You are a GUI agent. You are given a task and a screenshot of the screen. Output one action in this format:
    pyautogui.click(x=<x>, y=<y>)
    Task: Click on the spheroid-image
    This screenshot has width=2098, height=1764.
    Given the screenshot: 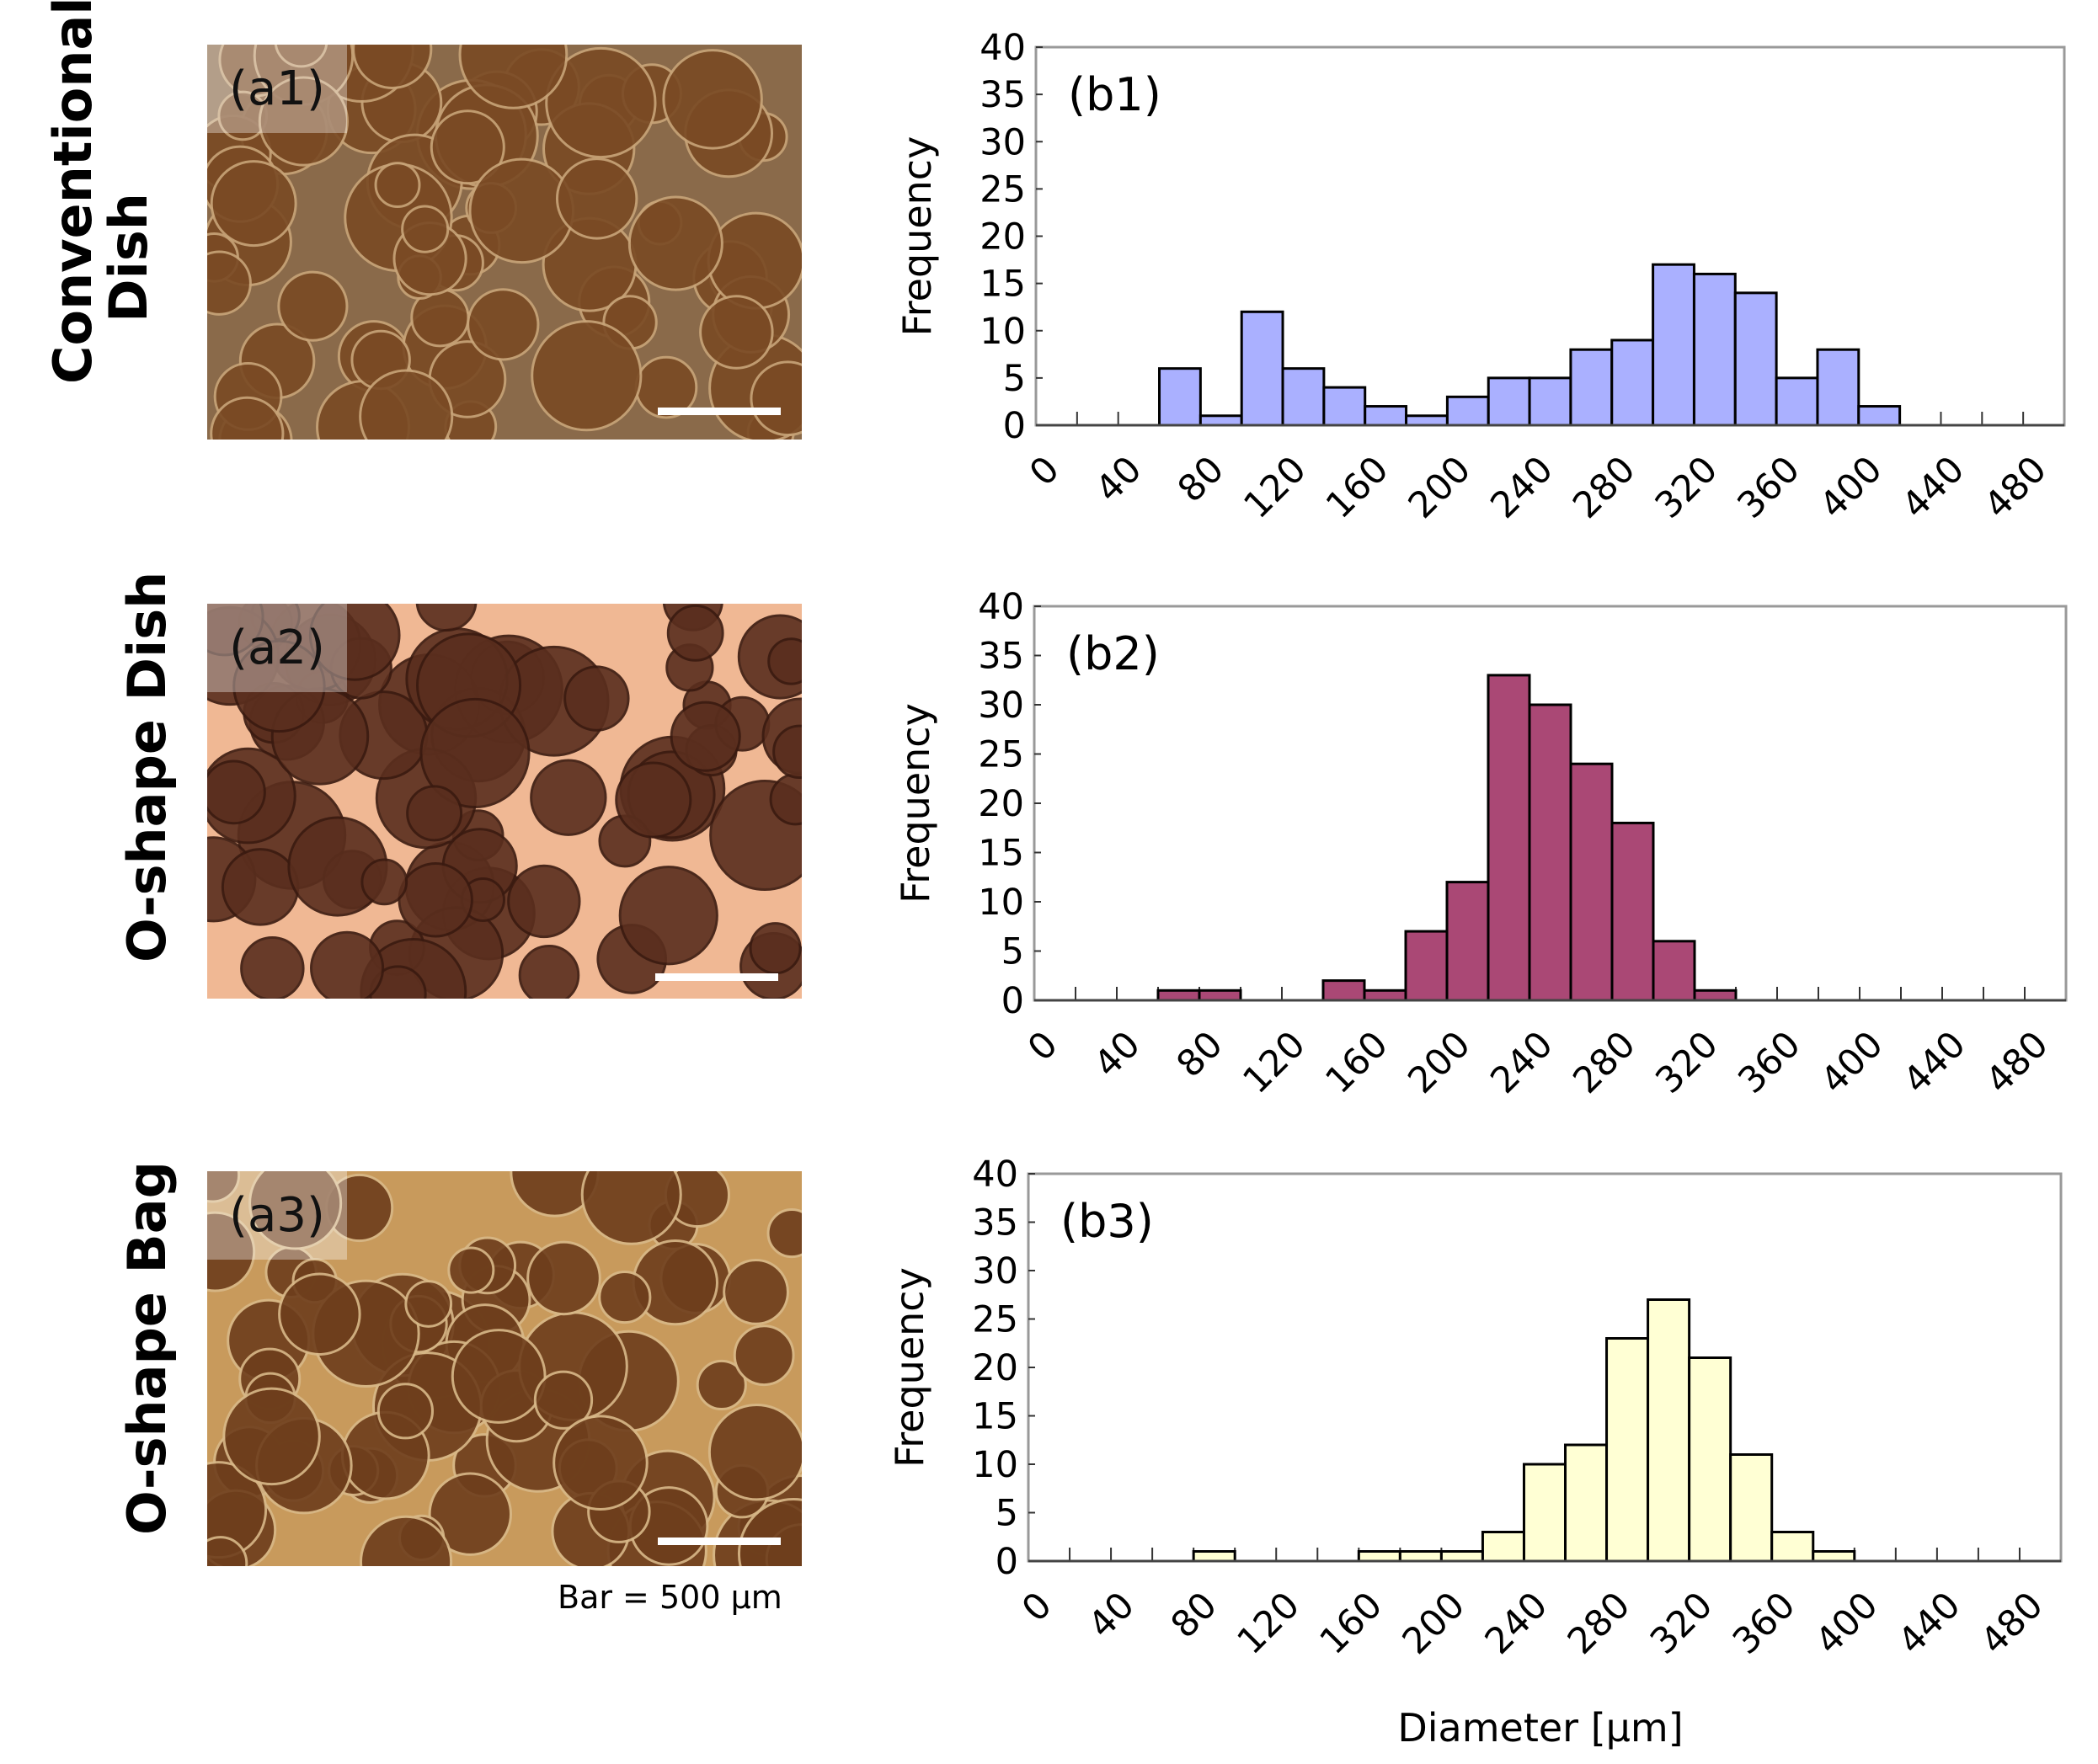 What is the action you would take?
    pyautogui.click(x=504, y=242)
    